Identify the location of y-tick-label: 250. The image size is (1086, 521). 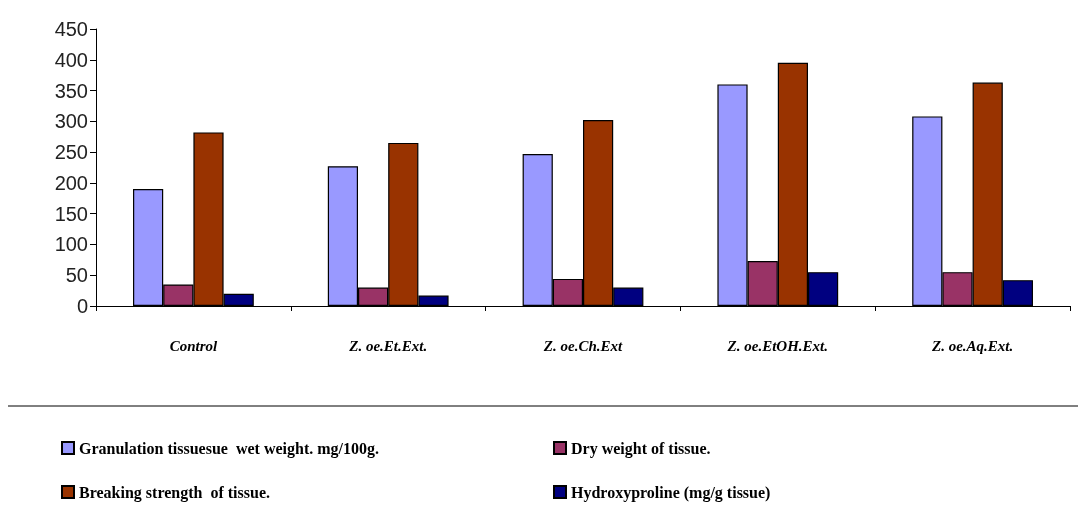
(71, 152).